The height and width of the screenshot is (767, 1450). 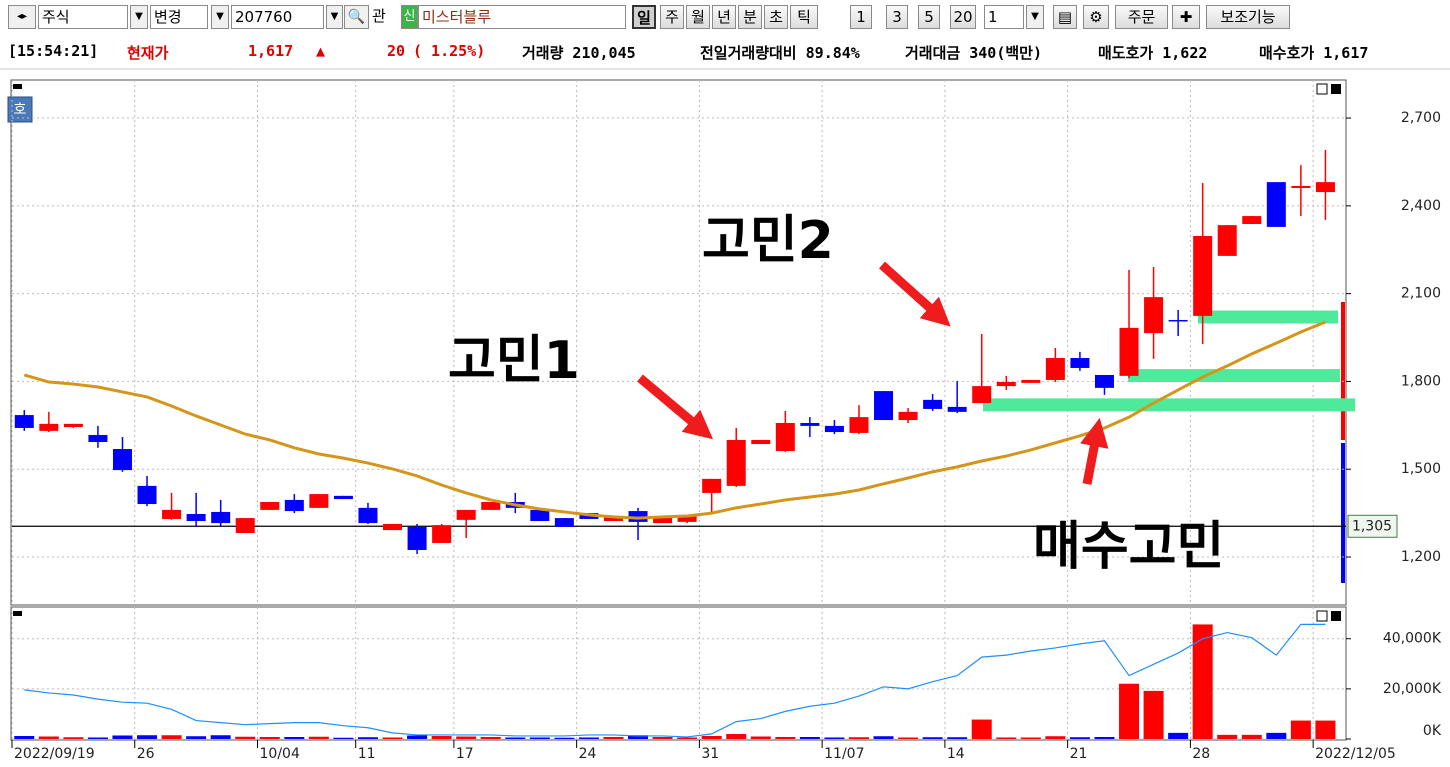 What do you see at coordinates (20, 110) in the screenshot?
I see `badge: 호` at bounding box center [20, 110].